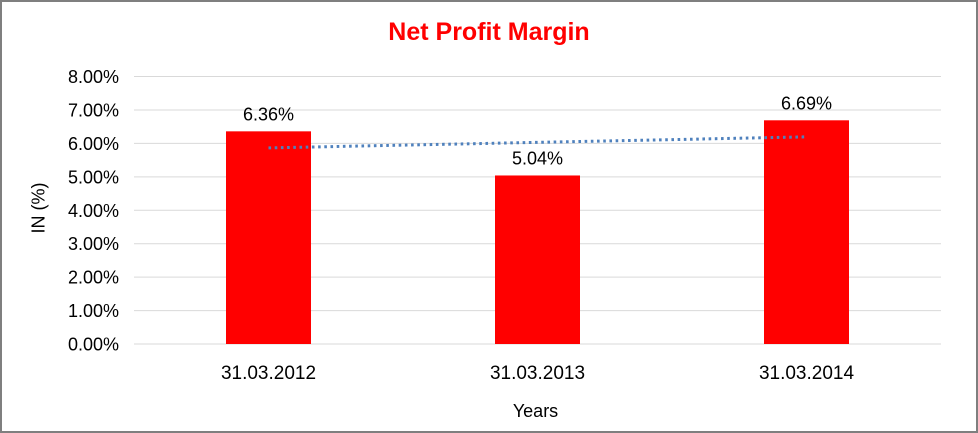  What do you see at coordinates (93, 144) in the screenshot?
I see `y-tick-label: 6.00%` at bounding box center [93, 144].